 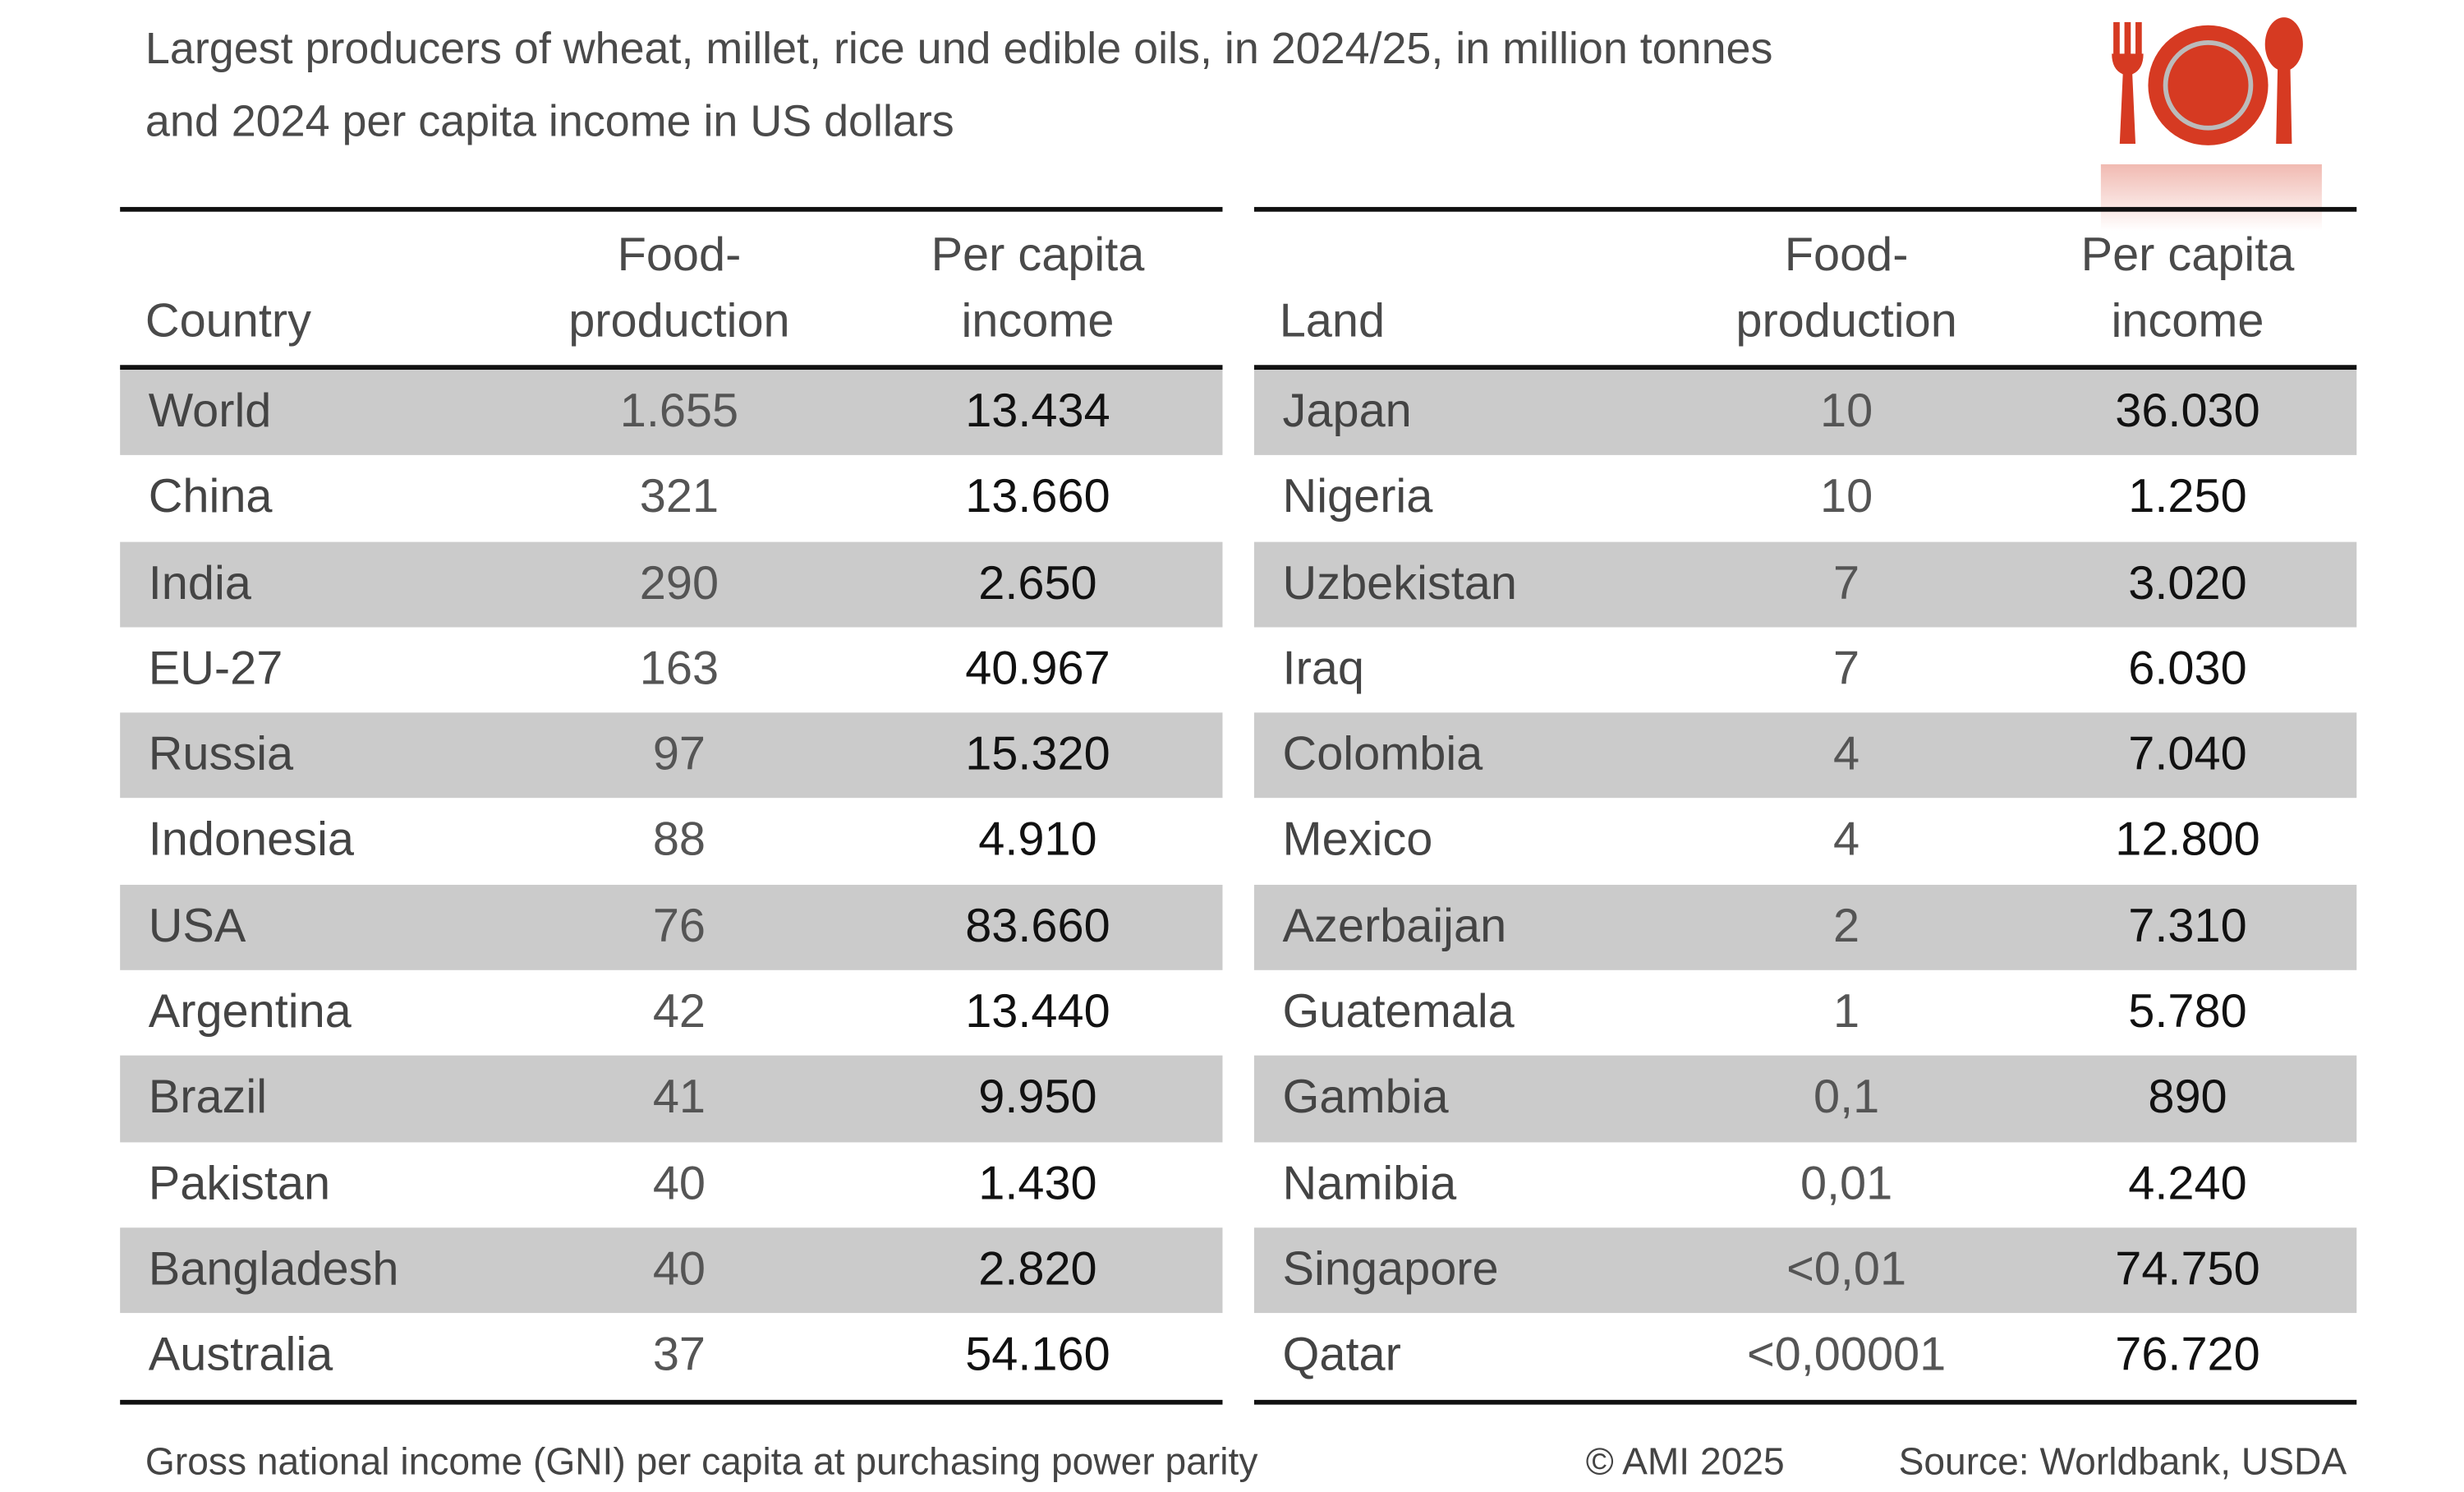 What do you see at coordinates (2187, 668) in the screenshot?
I see `per-capita-income-value: 6.030` at bounding box center [2187, 668].